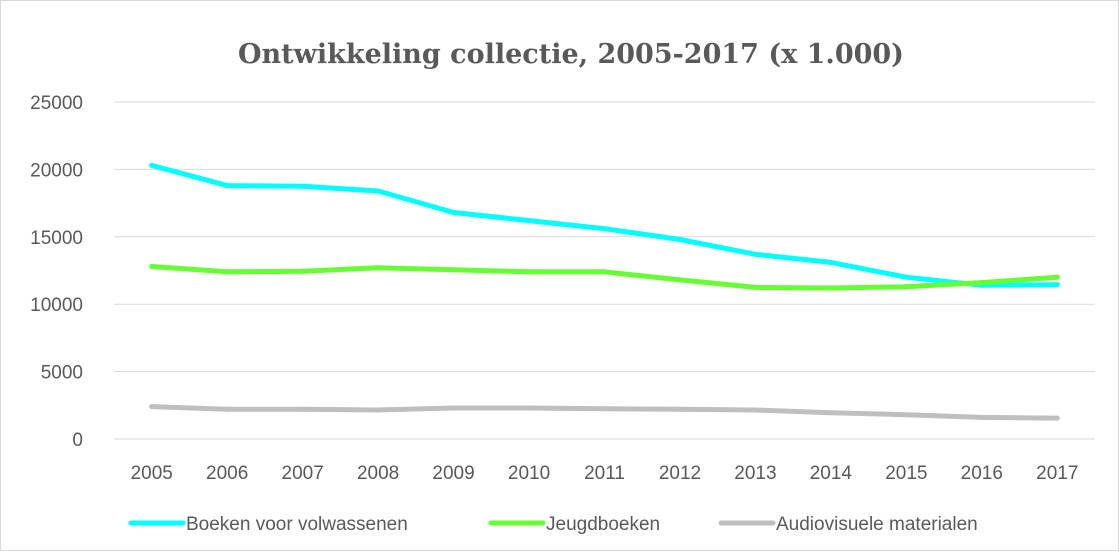 Image resolution: width=1119 pixels, height=552 pixels. Describe the element at coordinates (982, 473) in the screenshot. I see `x-tick-label: 2016` at that location.